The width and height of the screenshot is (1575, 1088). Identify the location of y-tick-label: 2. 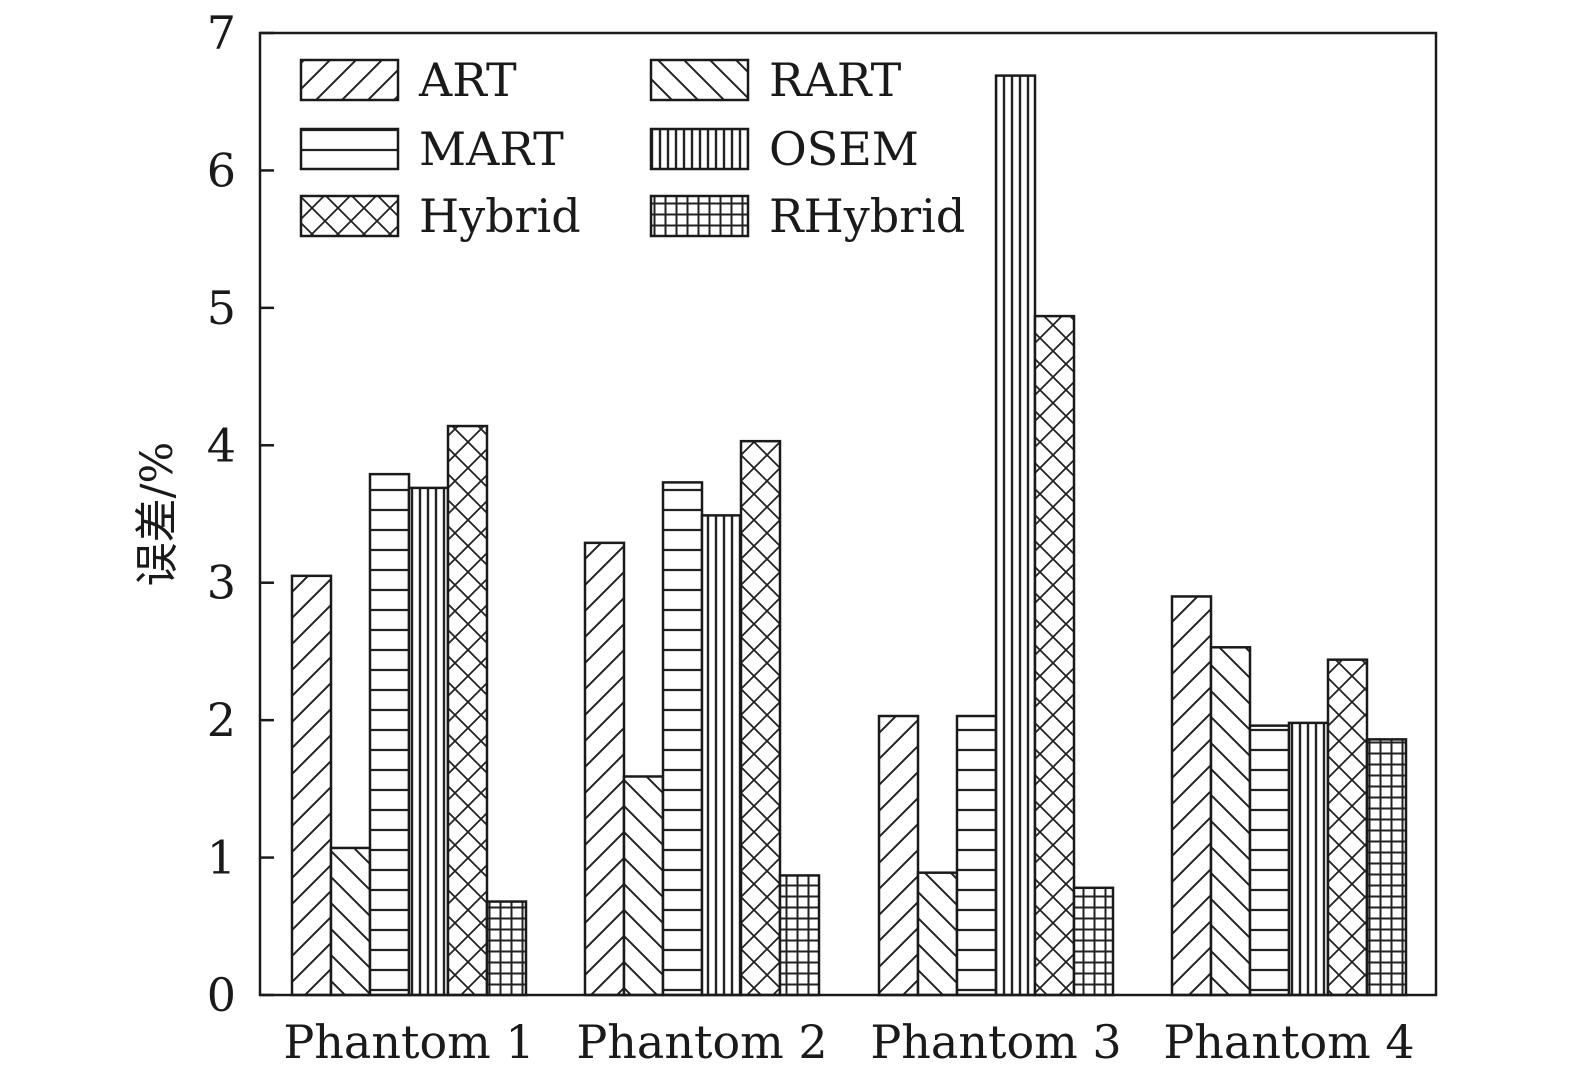
(221, 720).